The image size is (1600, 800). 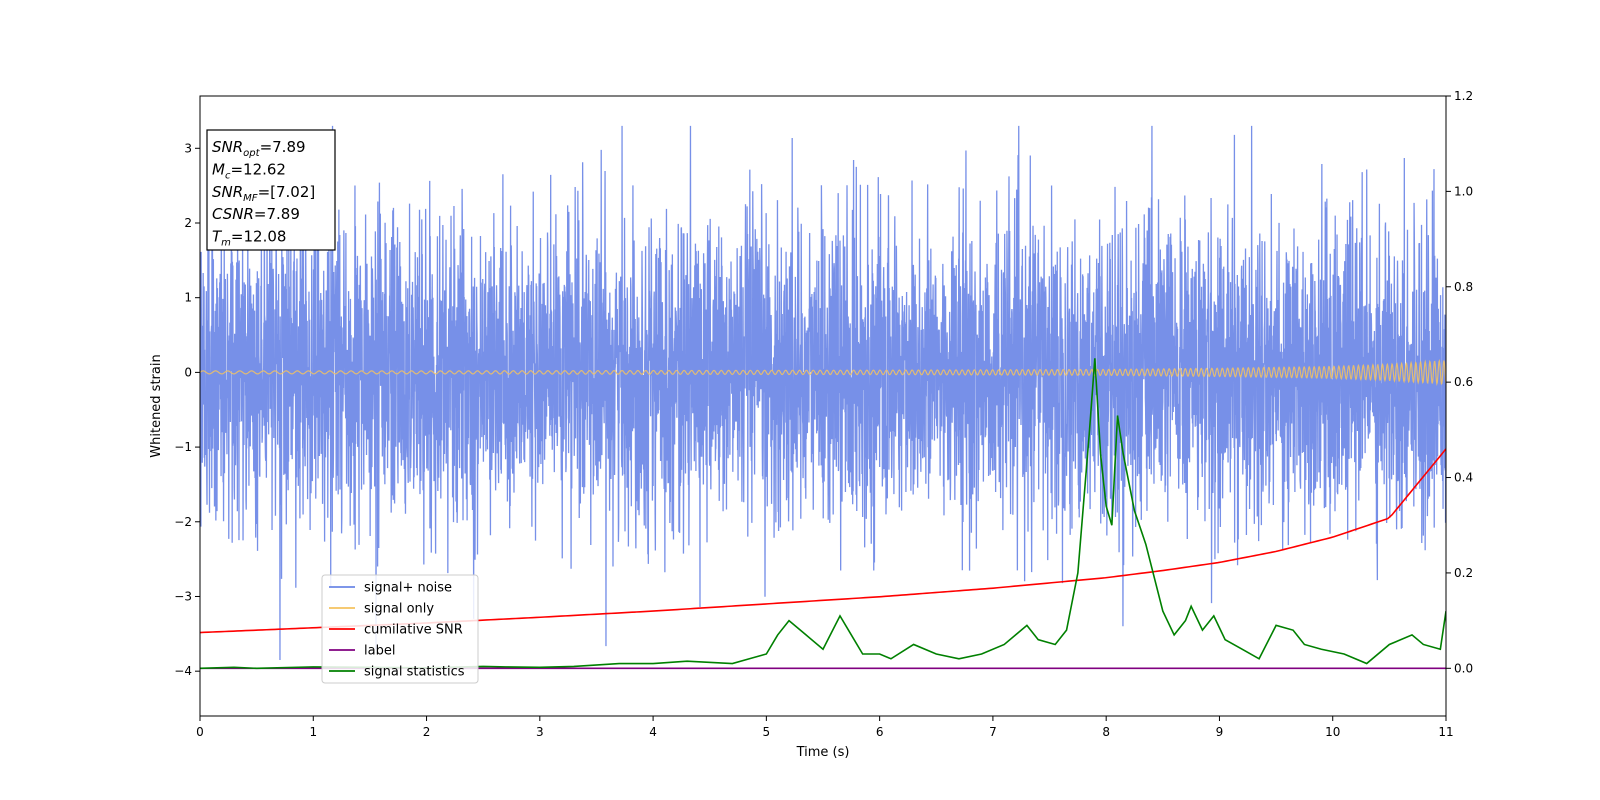 I want to click on annotation-line: SNRMF=[7.02], so click(x=263, y=193).